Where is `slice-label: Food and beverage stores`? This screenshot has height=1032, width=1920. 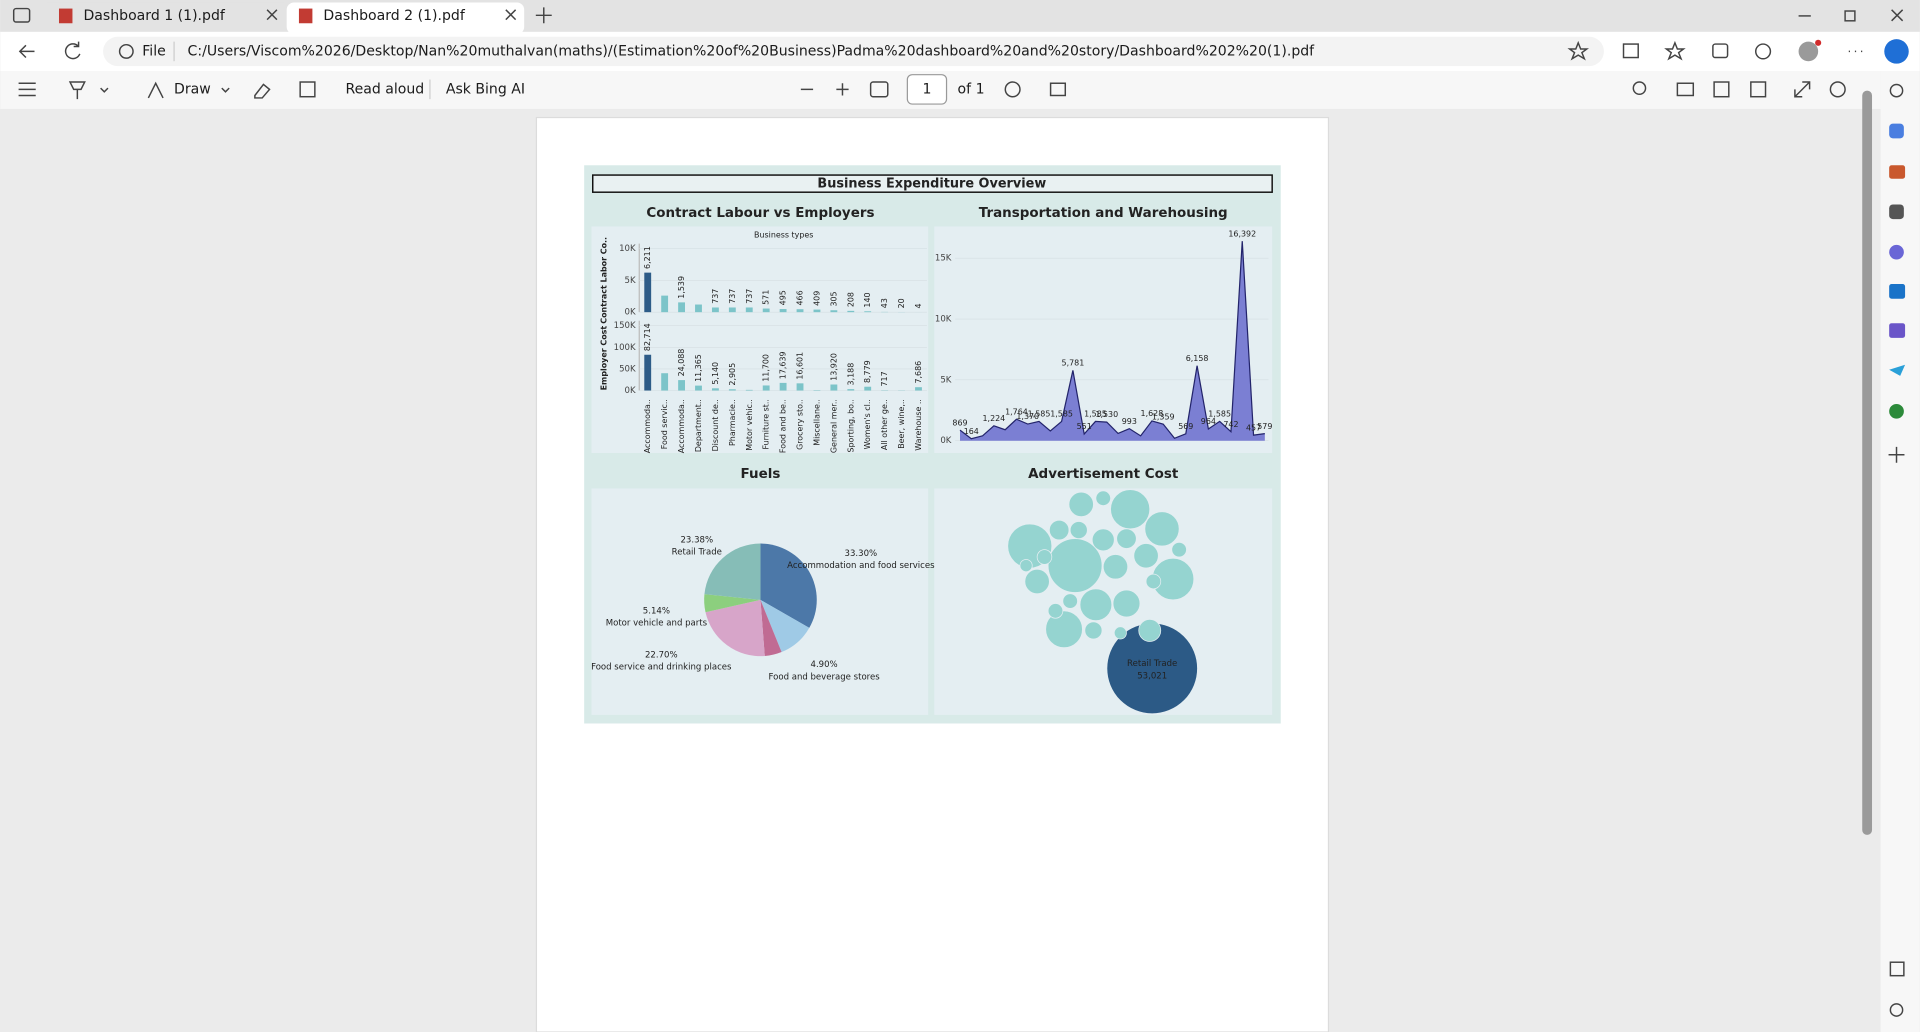
slice-label: Food and beverage stores is located at coordinates (824, 677).